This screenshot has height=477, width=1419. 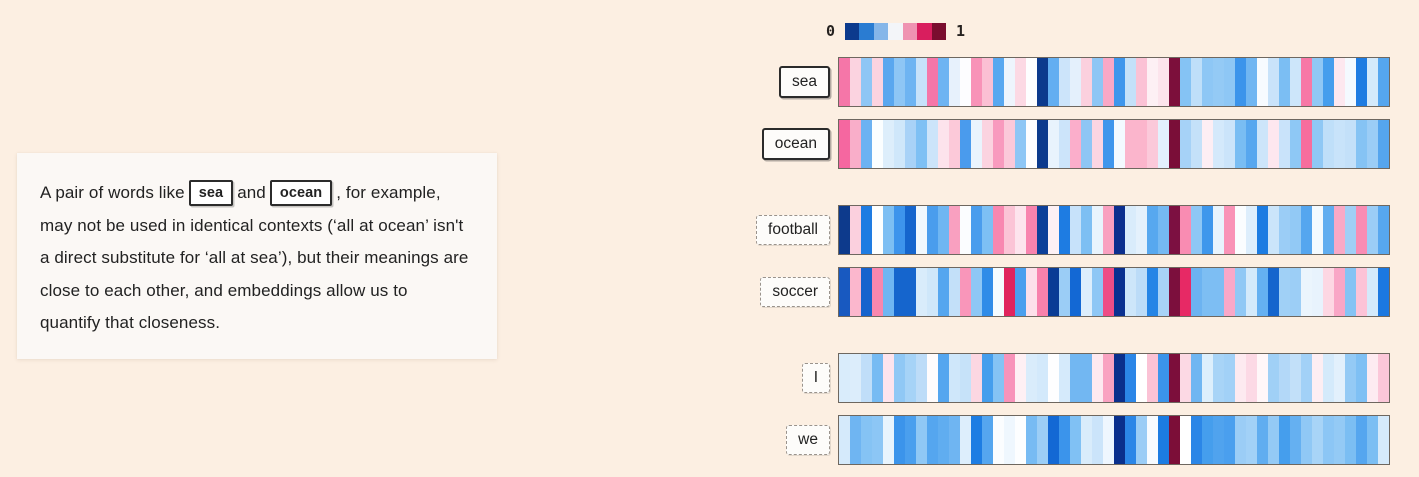 I want to click on word-label-sea: sea, so click(x=804, y=82).